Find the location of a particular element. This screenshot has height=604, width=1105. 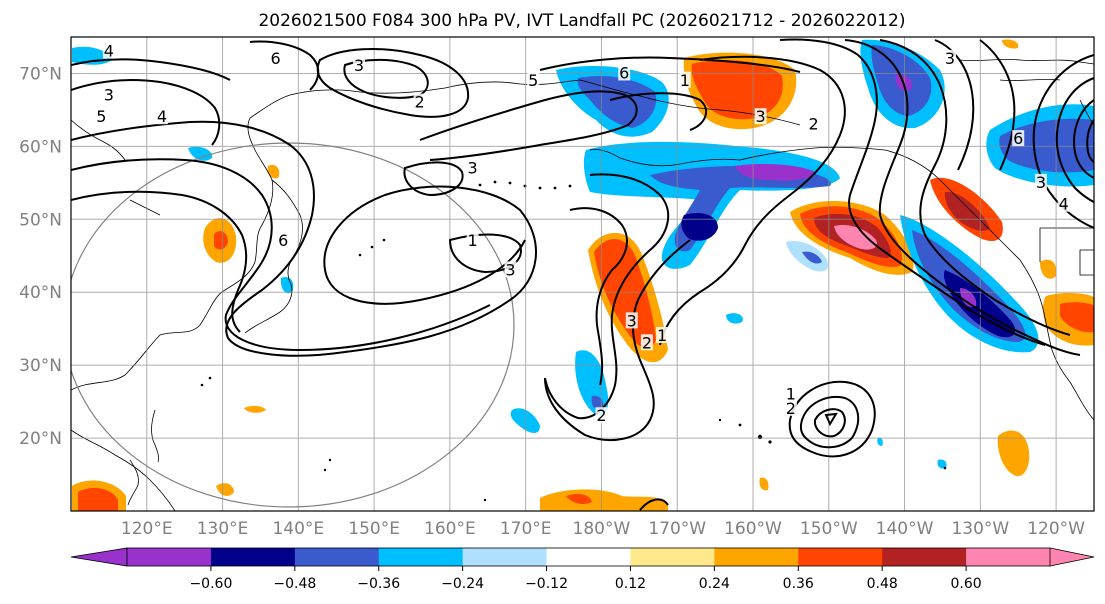

colorbar-tick-label: −0.48 is located at coordinates (294, 584).